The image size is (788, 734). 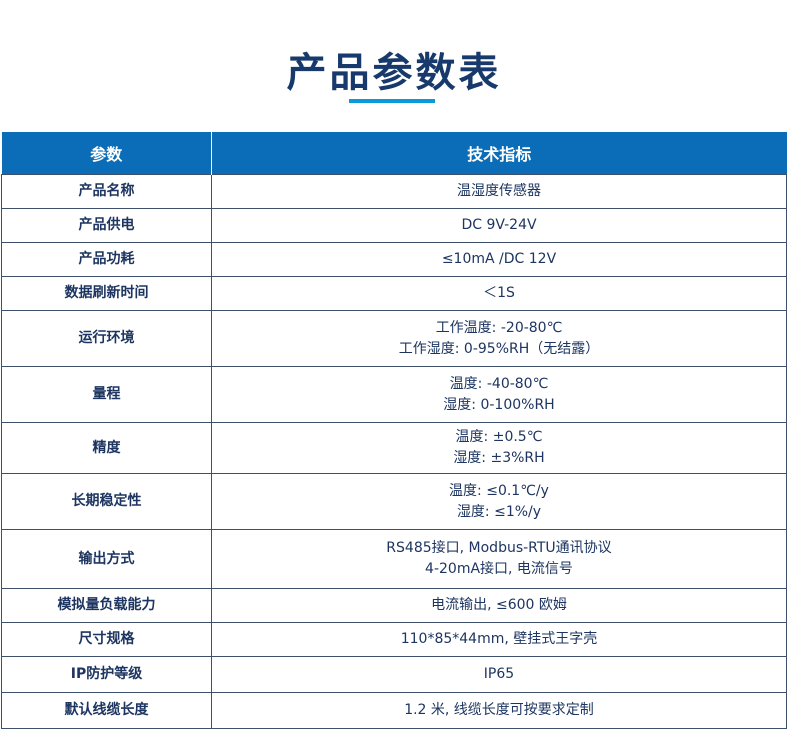 I want to click on spec-cell: 电流输出, ≤600 欧姆, so click(x=499, y=605).